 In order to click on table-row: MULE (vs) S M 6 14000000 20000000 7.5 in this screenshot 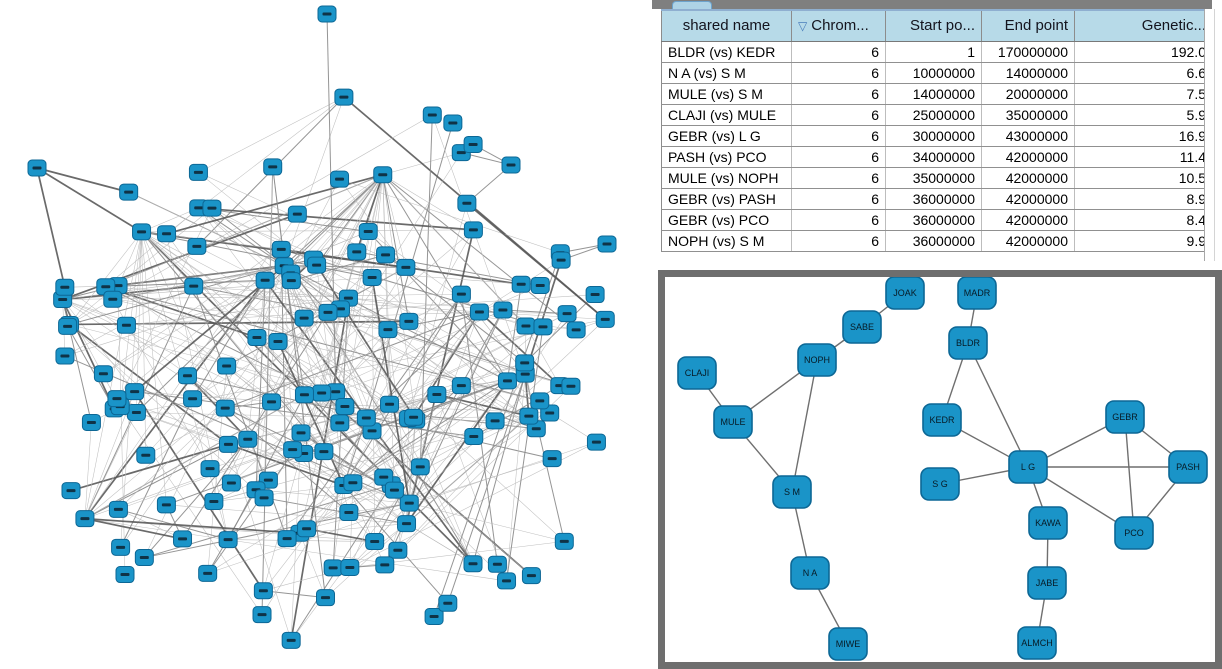, I will do `click(937, 94)`.